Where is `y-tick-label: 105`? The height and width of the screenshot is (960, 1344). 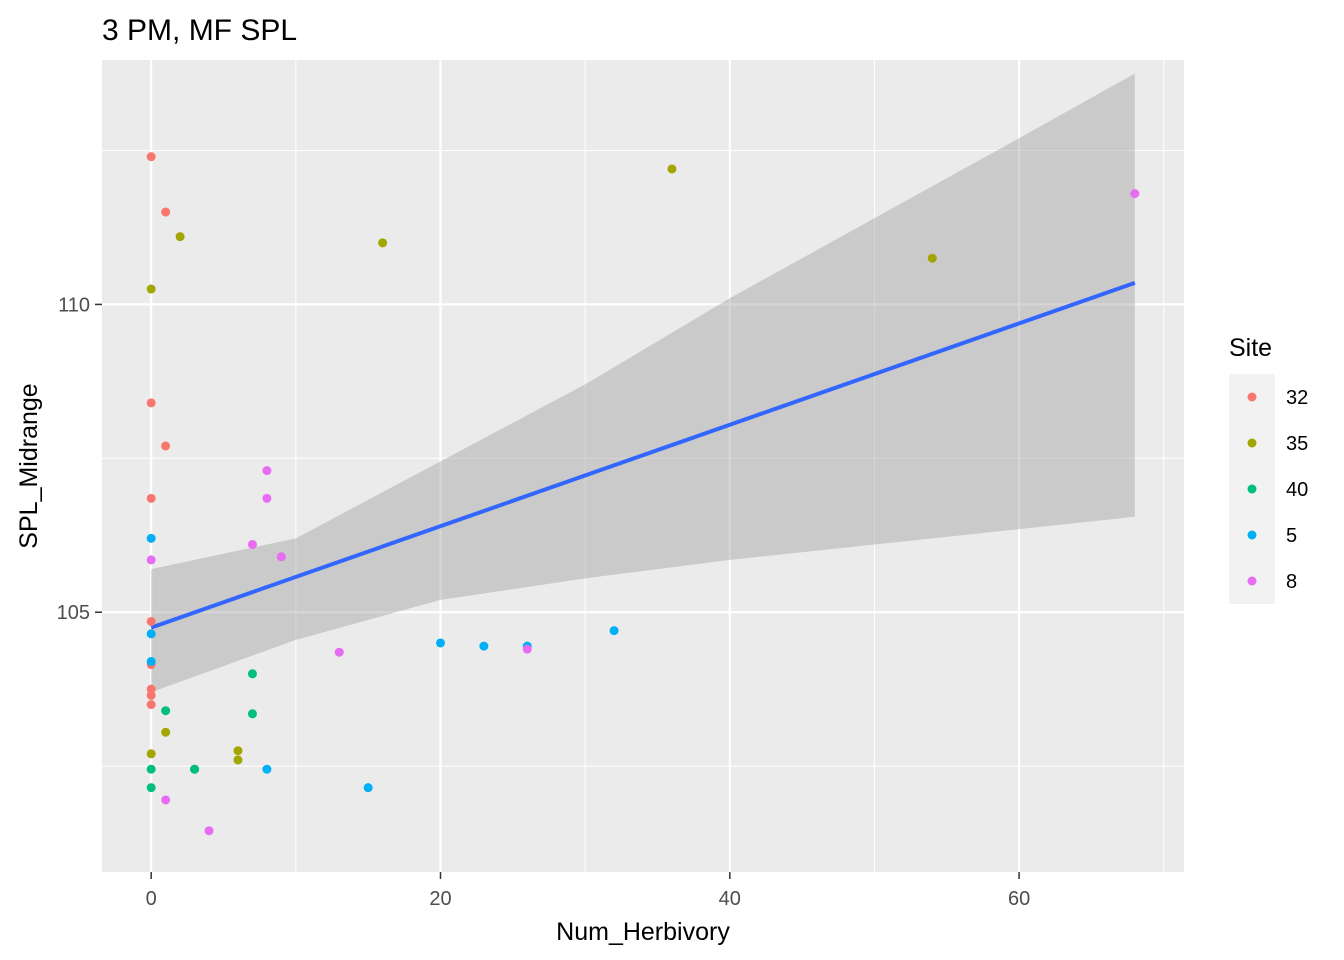 y-tick-label: 105 is located at coordinates (73, 613).